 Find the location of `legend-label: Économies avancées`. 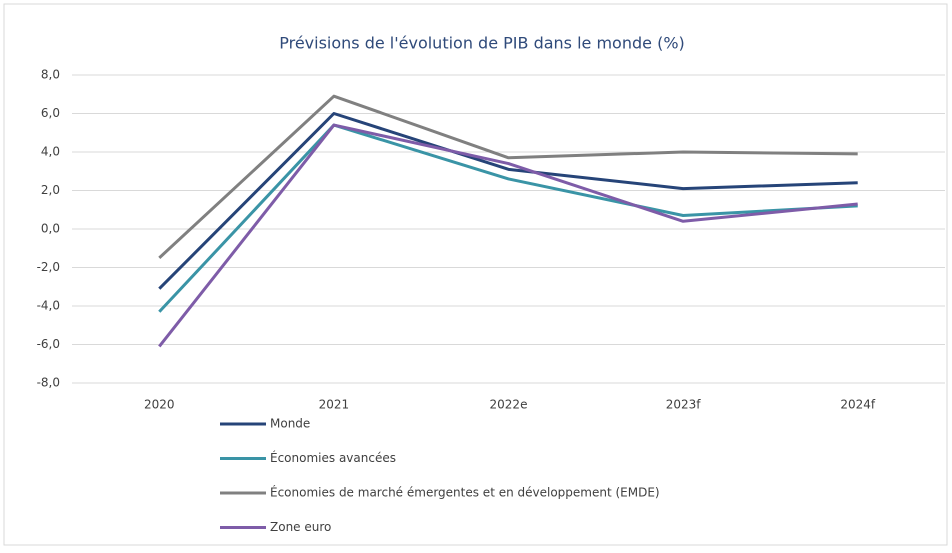

legend-label: Économies avancées is located at coordinates (333, 457).